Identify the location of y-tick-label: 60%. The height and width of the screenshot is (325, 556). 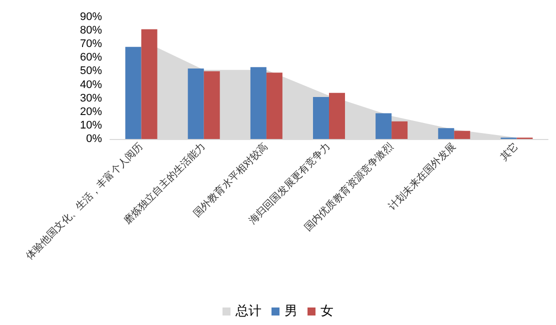
(91, 58).